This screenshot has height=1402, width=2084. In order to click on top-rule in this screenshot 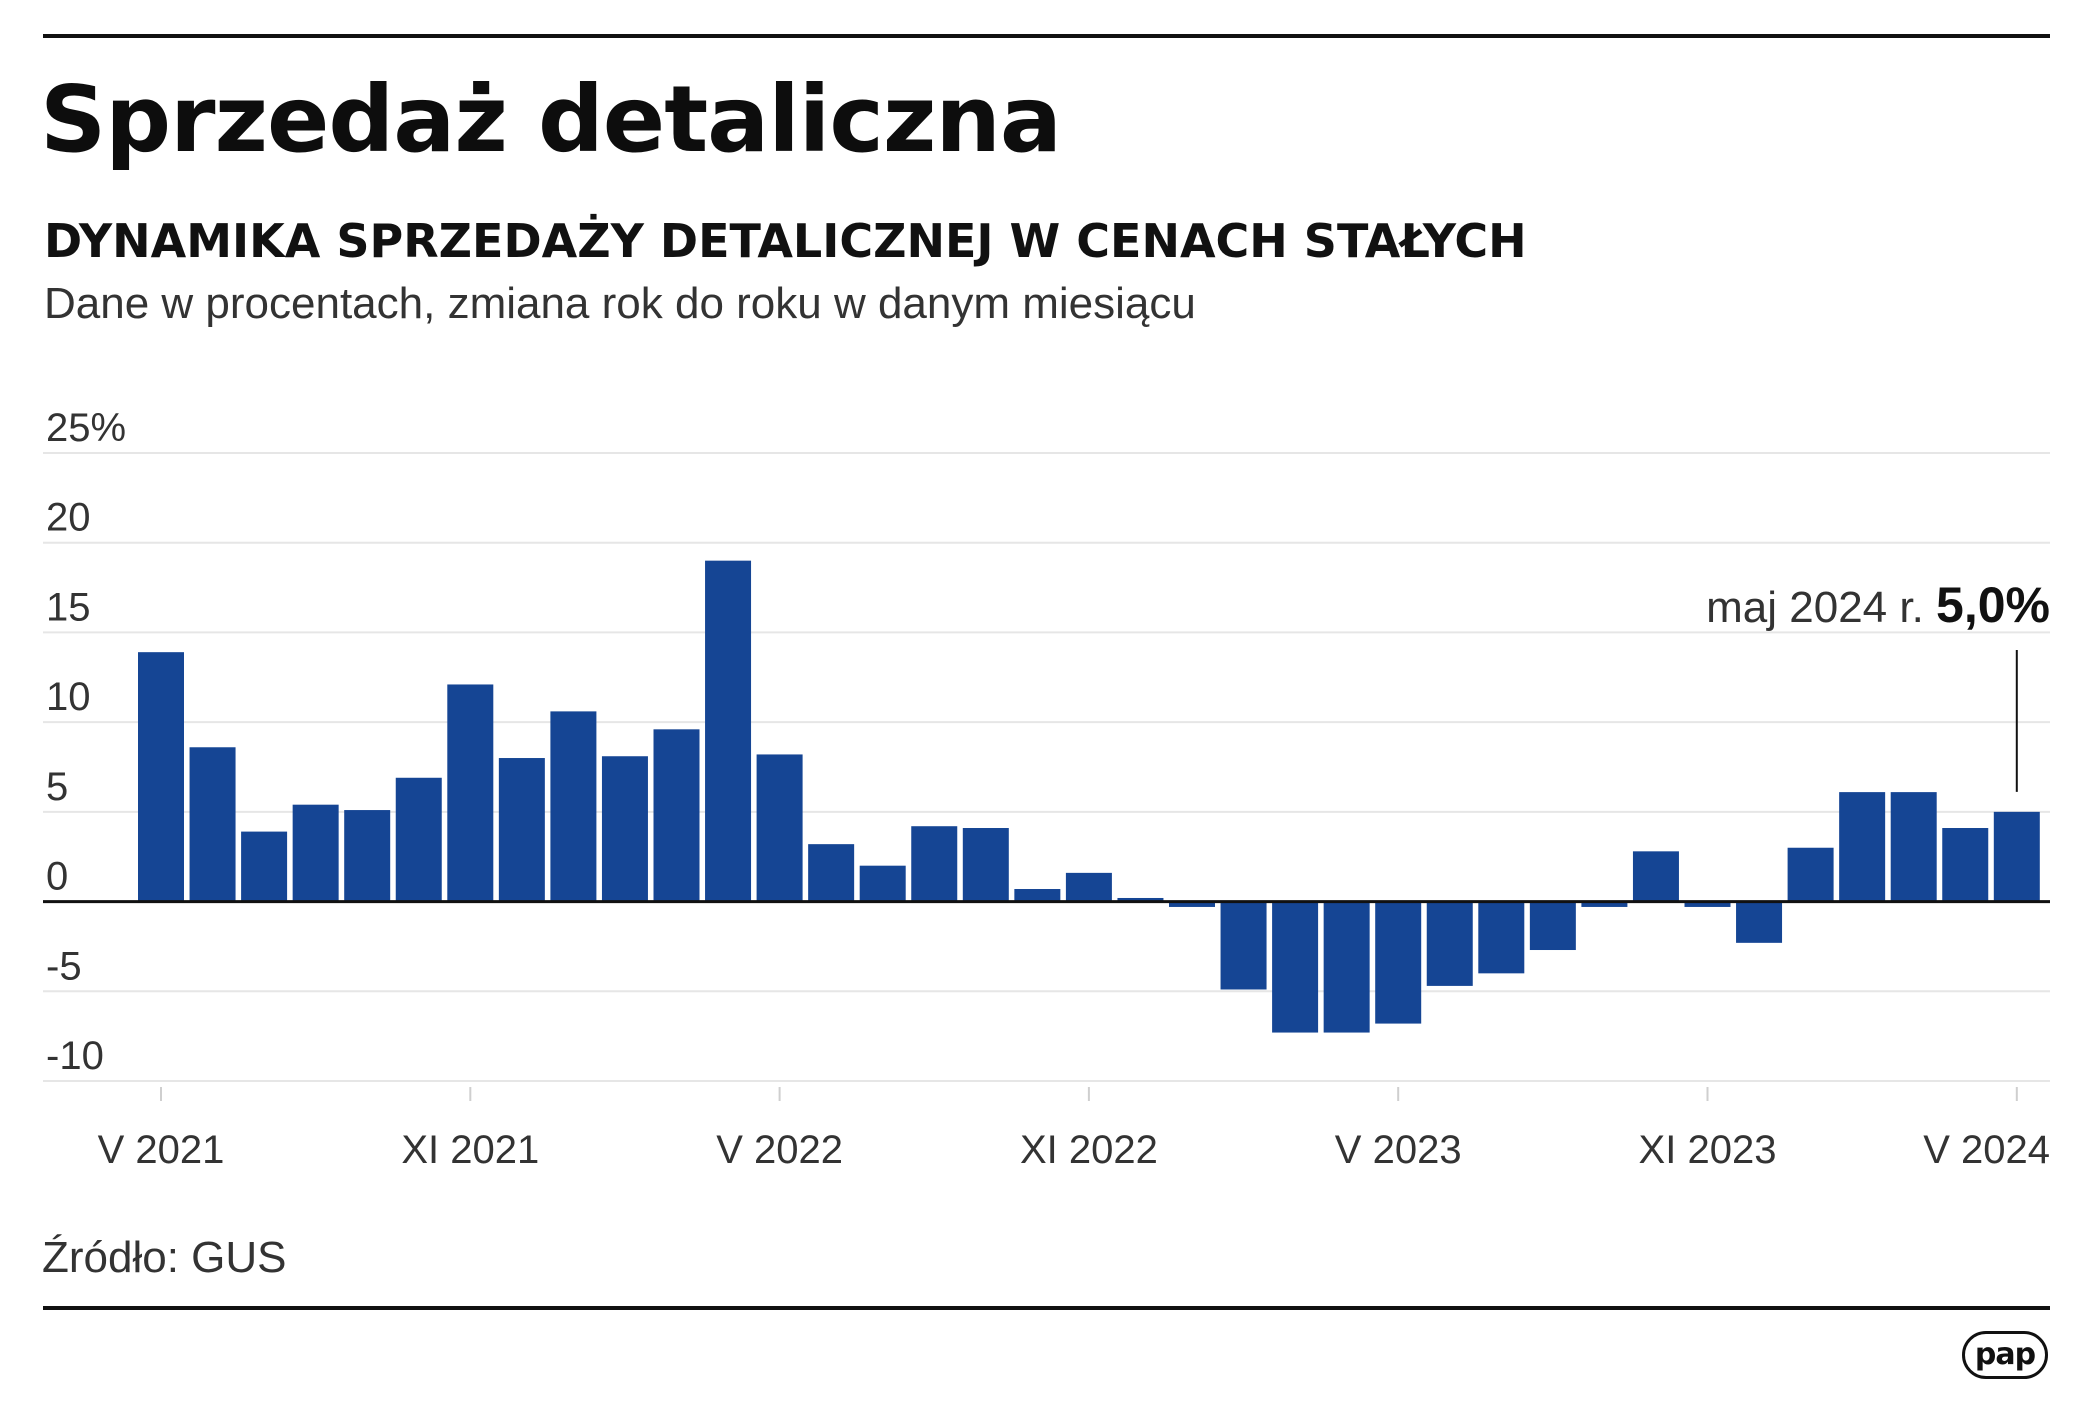, I will do `click(1046, 36)`.